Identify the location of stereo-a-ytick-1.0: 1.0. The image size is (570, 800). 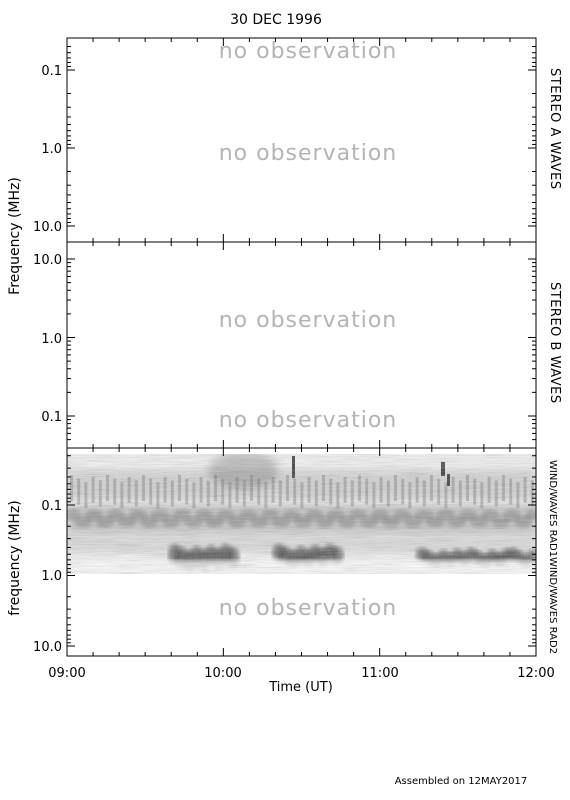
(51, 149).